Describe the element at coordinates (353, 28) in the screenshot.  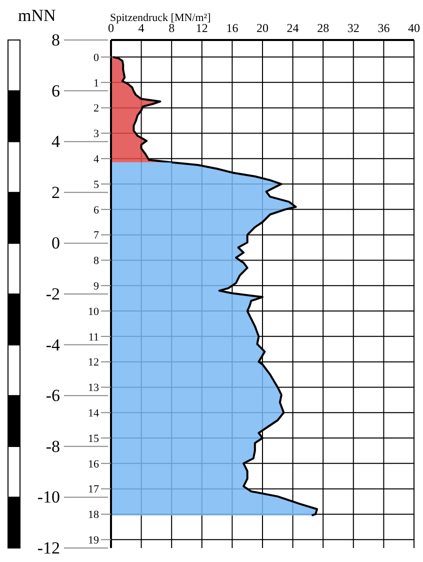
I see `x-tick-label: 32` at that location.